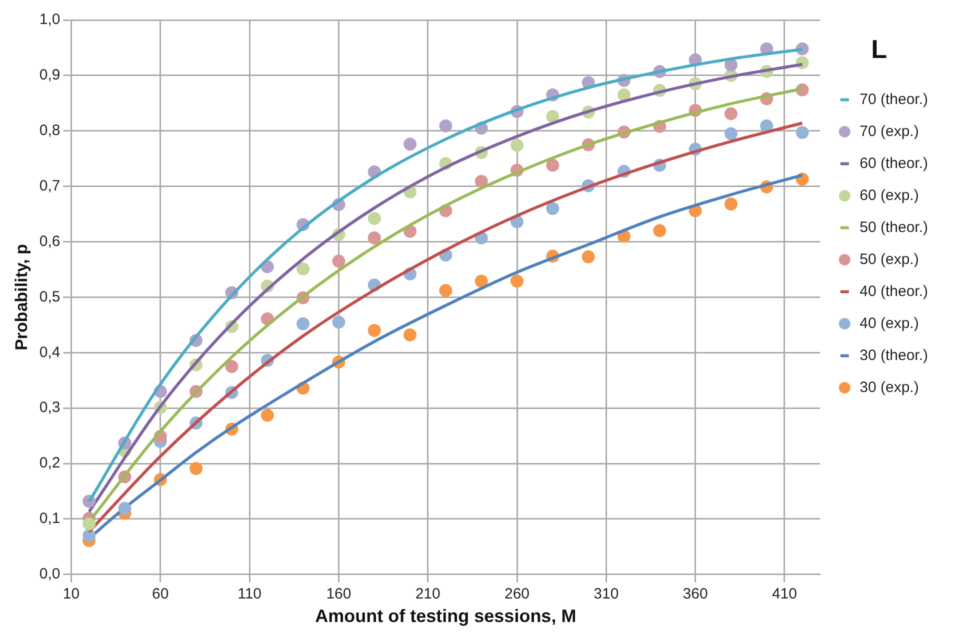 The height and width of the screenshot is (639, 956). Describe the element at coordinates (889, 387) in the screenshot. I see `legend-label: 30 (exp.)` at that location.